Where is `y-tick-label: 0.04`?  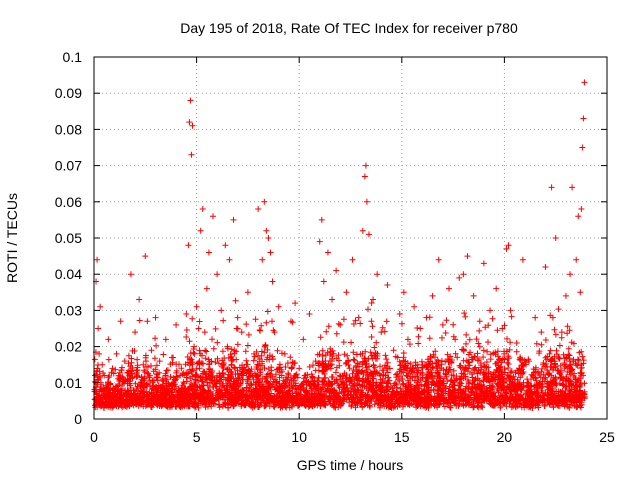
y-tick-label: 0.04 is located at coordinates (68, 274).